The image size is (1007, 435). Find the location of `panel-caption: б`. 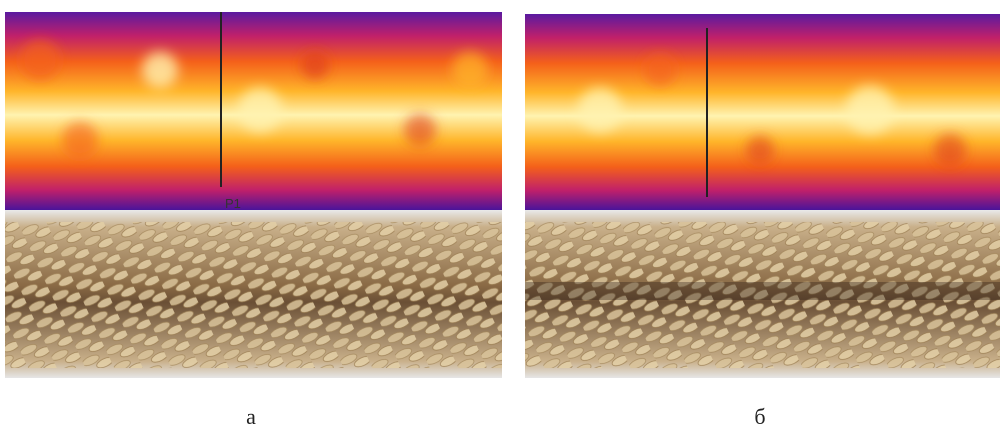

panel-caption: б is located at coordinates (759, 416).